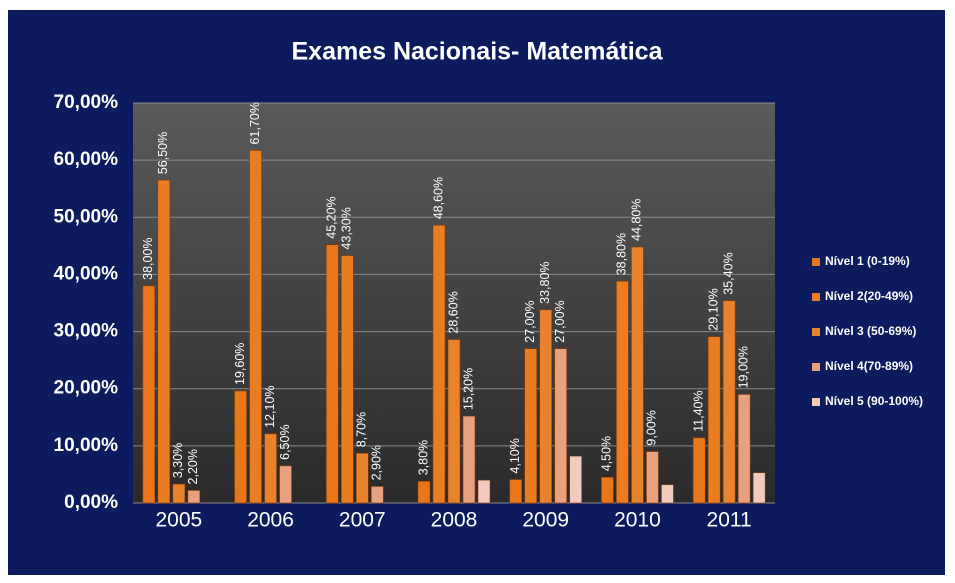  Describe the element at coordinates (347, 228) in the screenshot. I see `data-label: 43,30%` at that location.